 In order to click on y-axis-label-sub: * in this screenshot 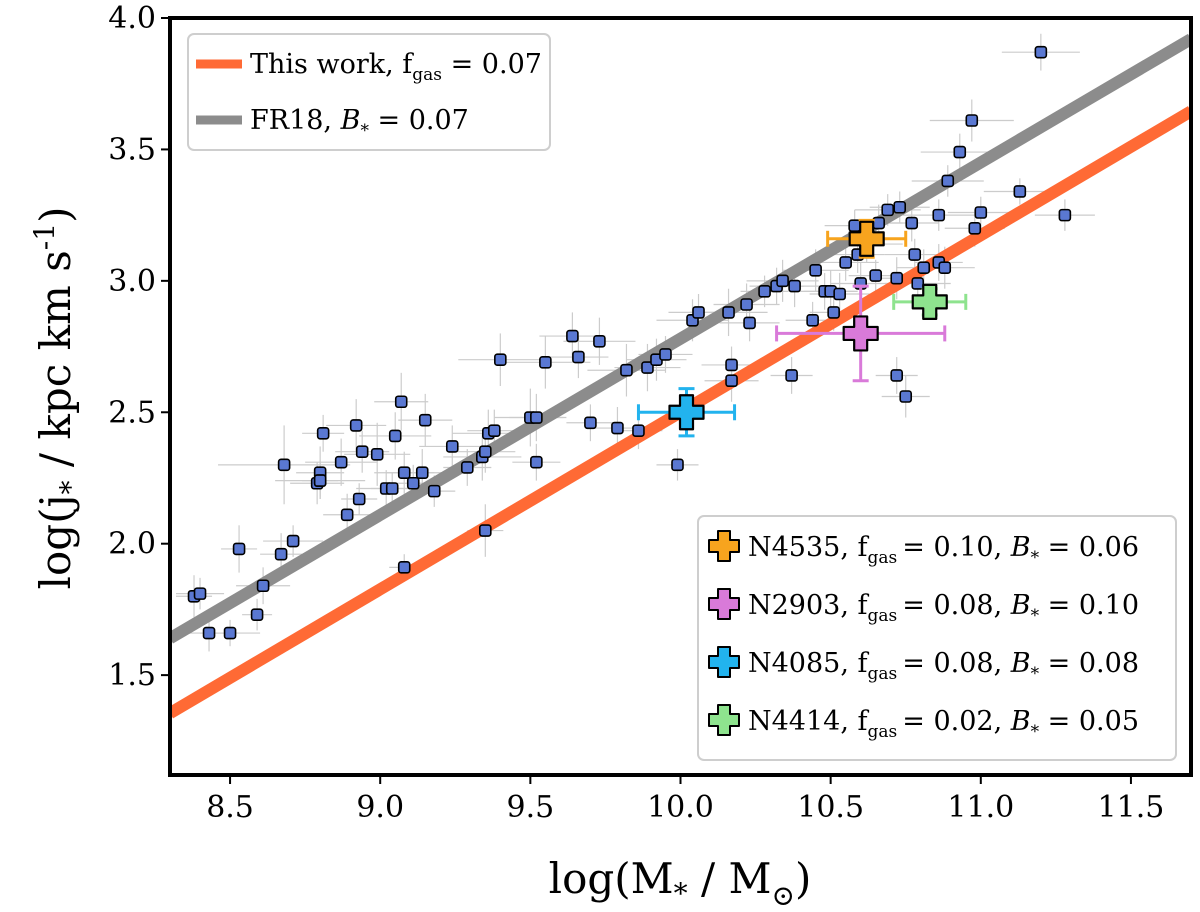, I will do `click(70, 487)`.